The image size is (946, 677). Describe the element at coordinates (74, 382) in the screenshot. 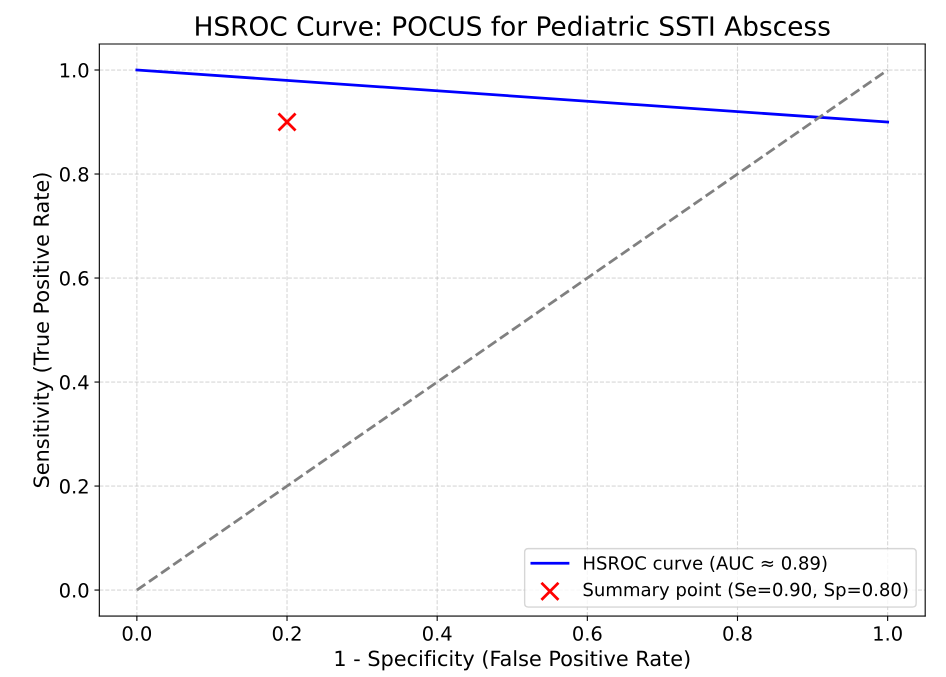

I see `y-tick-label: 0.4` at that location.